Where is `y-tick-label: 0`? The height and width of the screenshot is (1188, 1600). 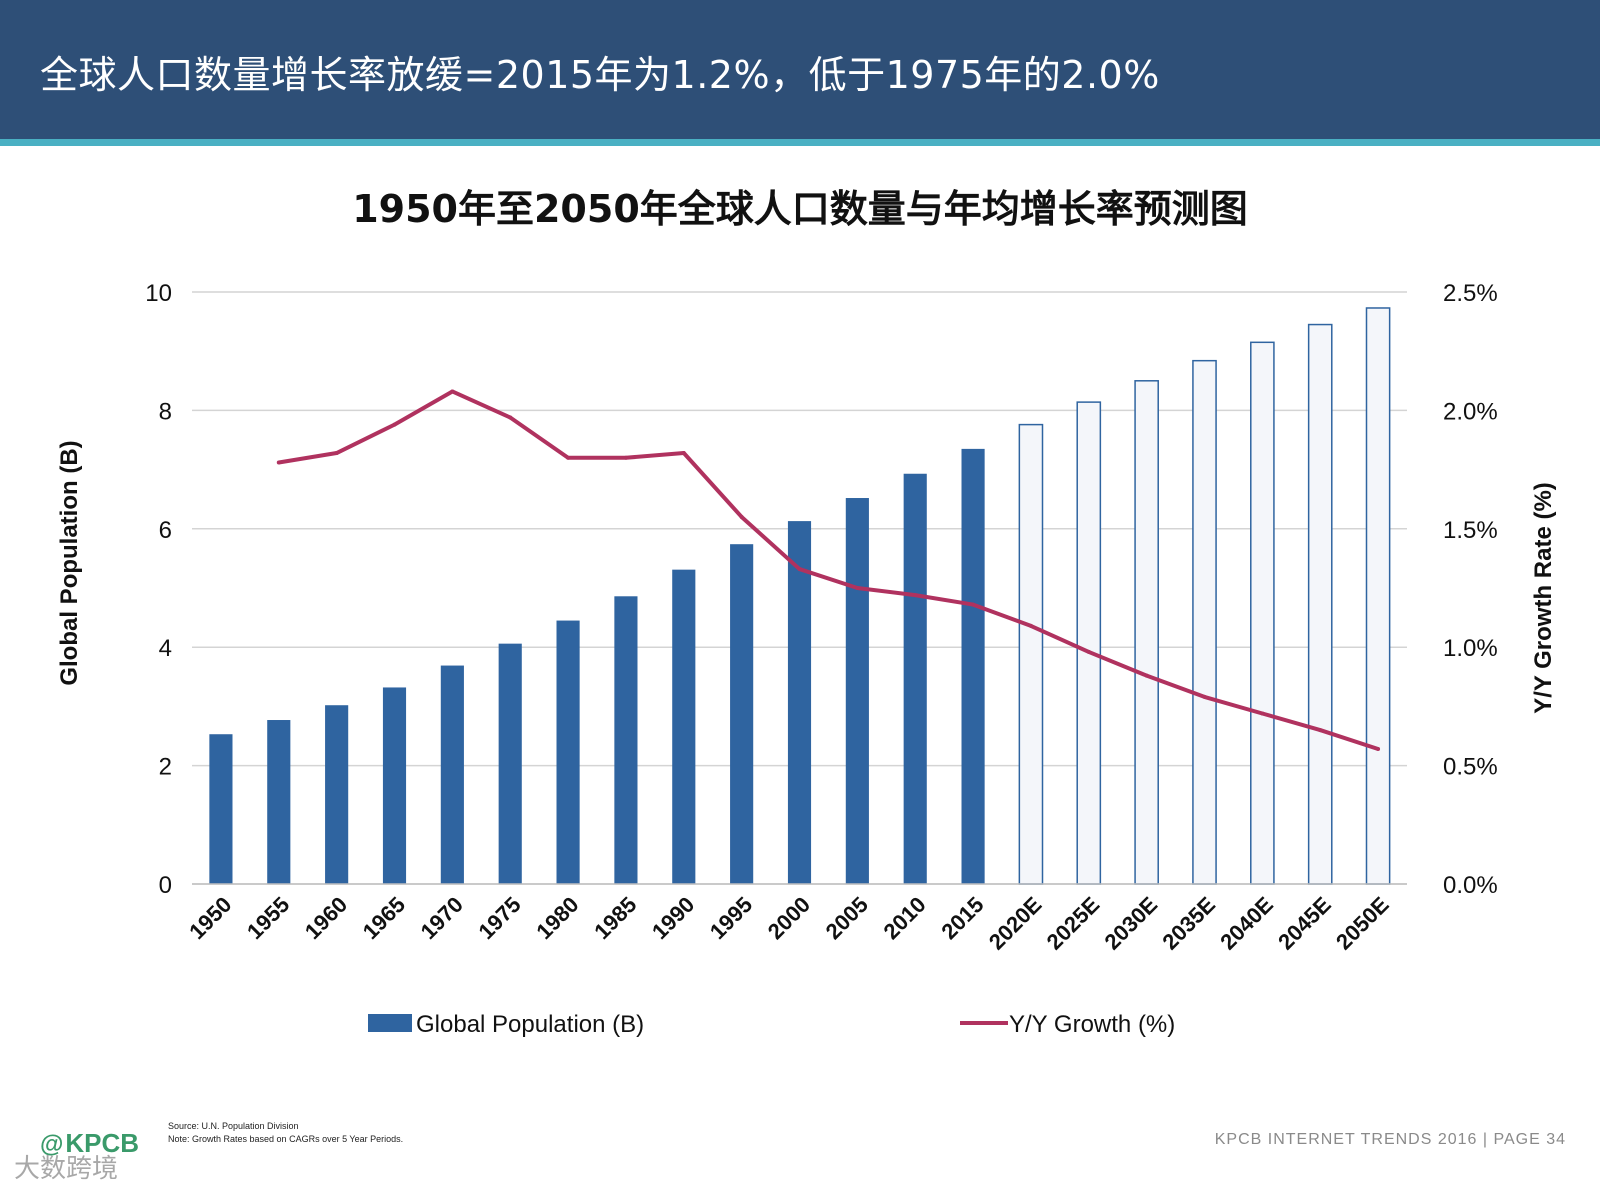 y-tick-label: 0 is located at coordinates (165, 885).